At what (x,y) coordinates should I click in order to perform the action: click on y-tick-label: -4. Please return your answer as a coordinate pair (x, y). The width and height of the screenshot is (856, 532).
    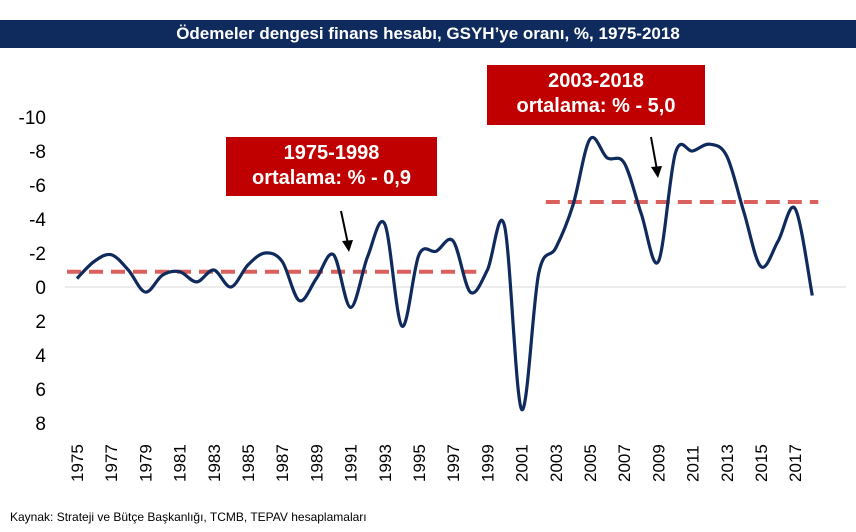
    Looking at the image, I should click on (37, 220).